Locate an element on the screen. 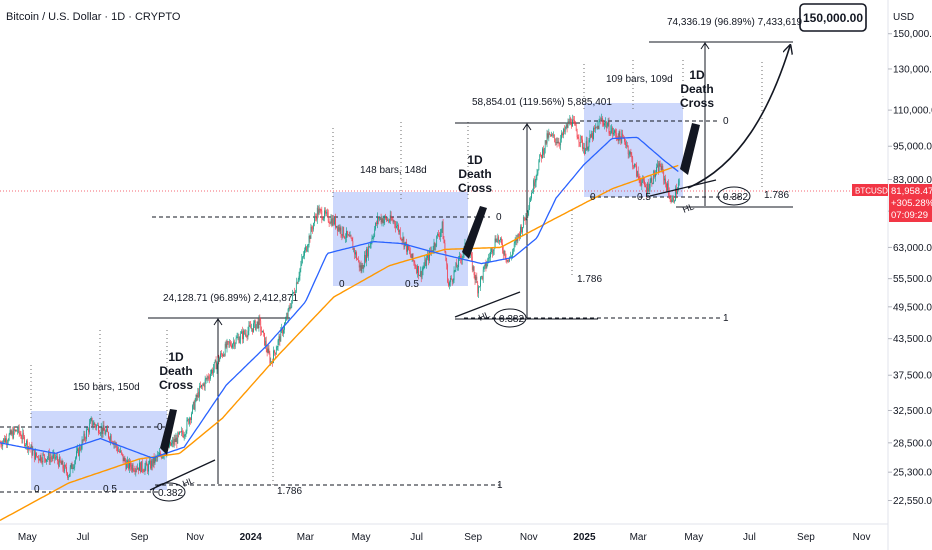 The image size is (932, 550). death-cross-text-3: 1D Death Cross is located at coordinates (697, 89).